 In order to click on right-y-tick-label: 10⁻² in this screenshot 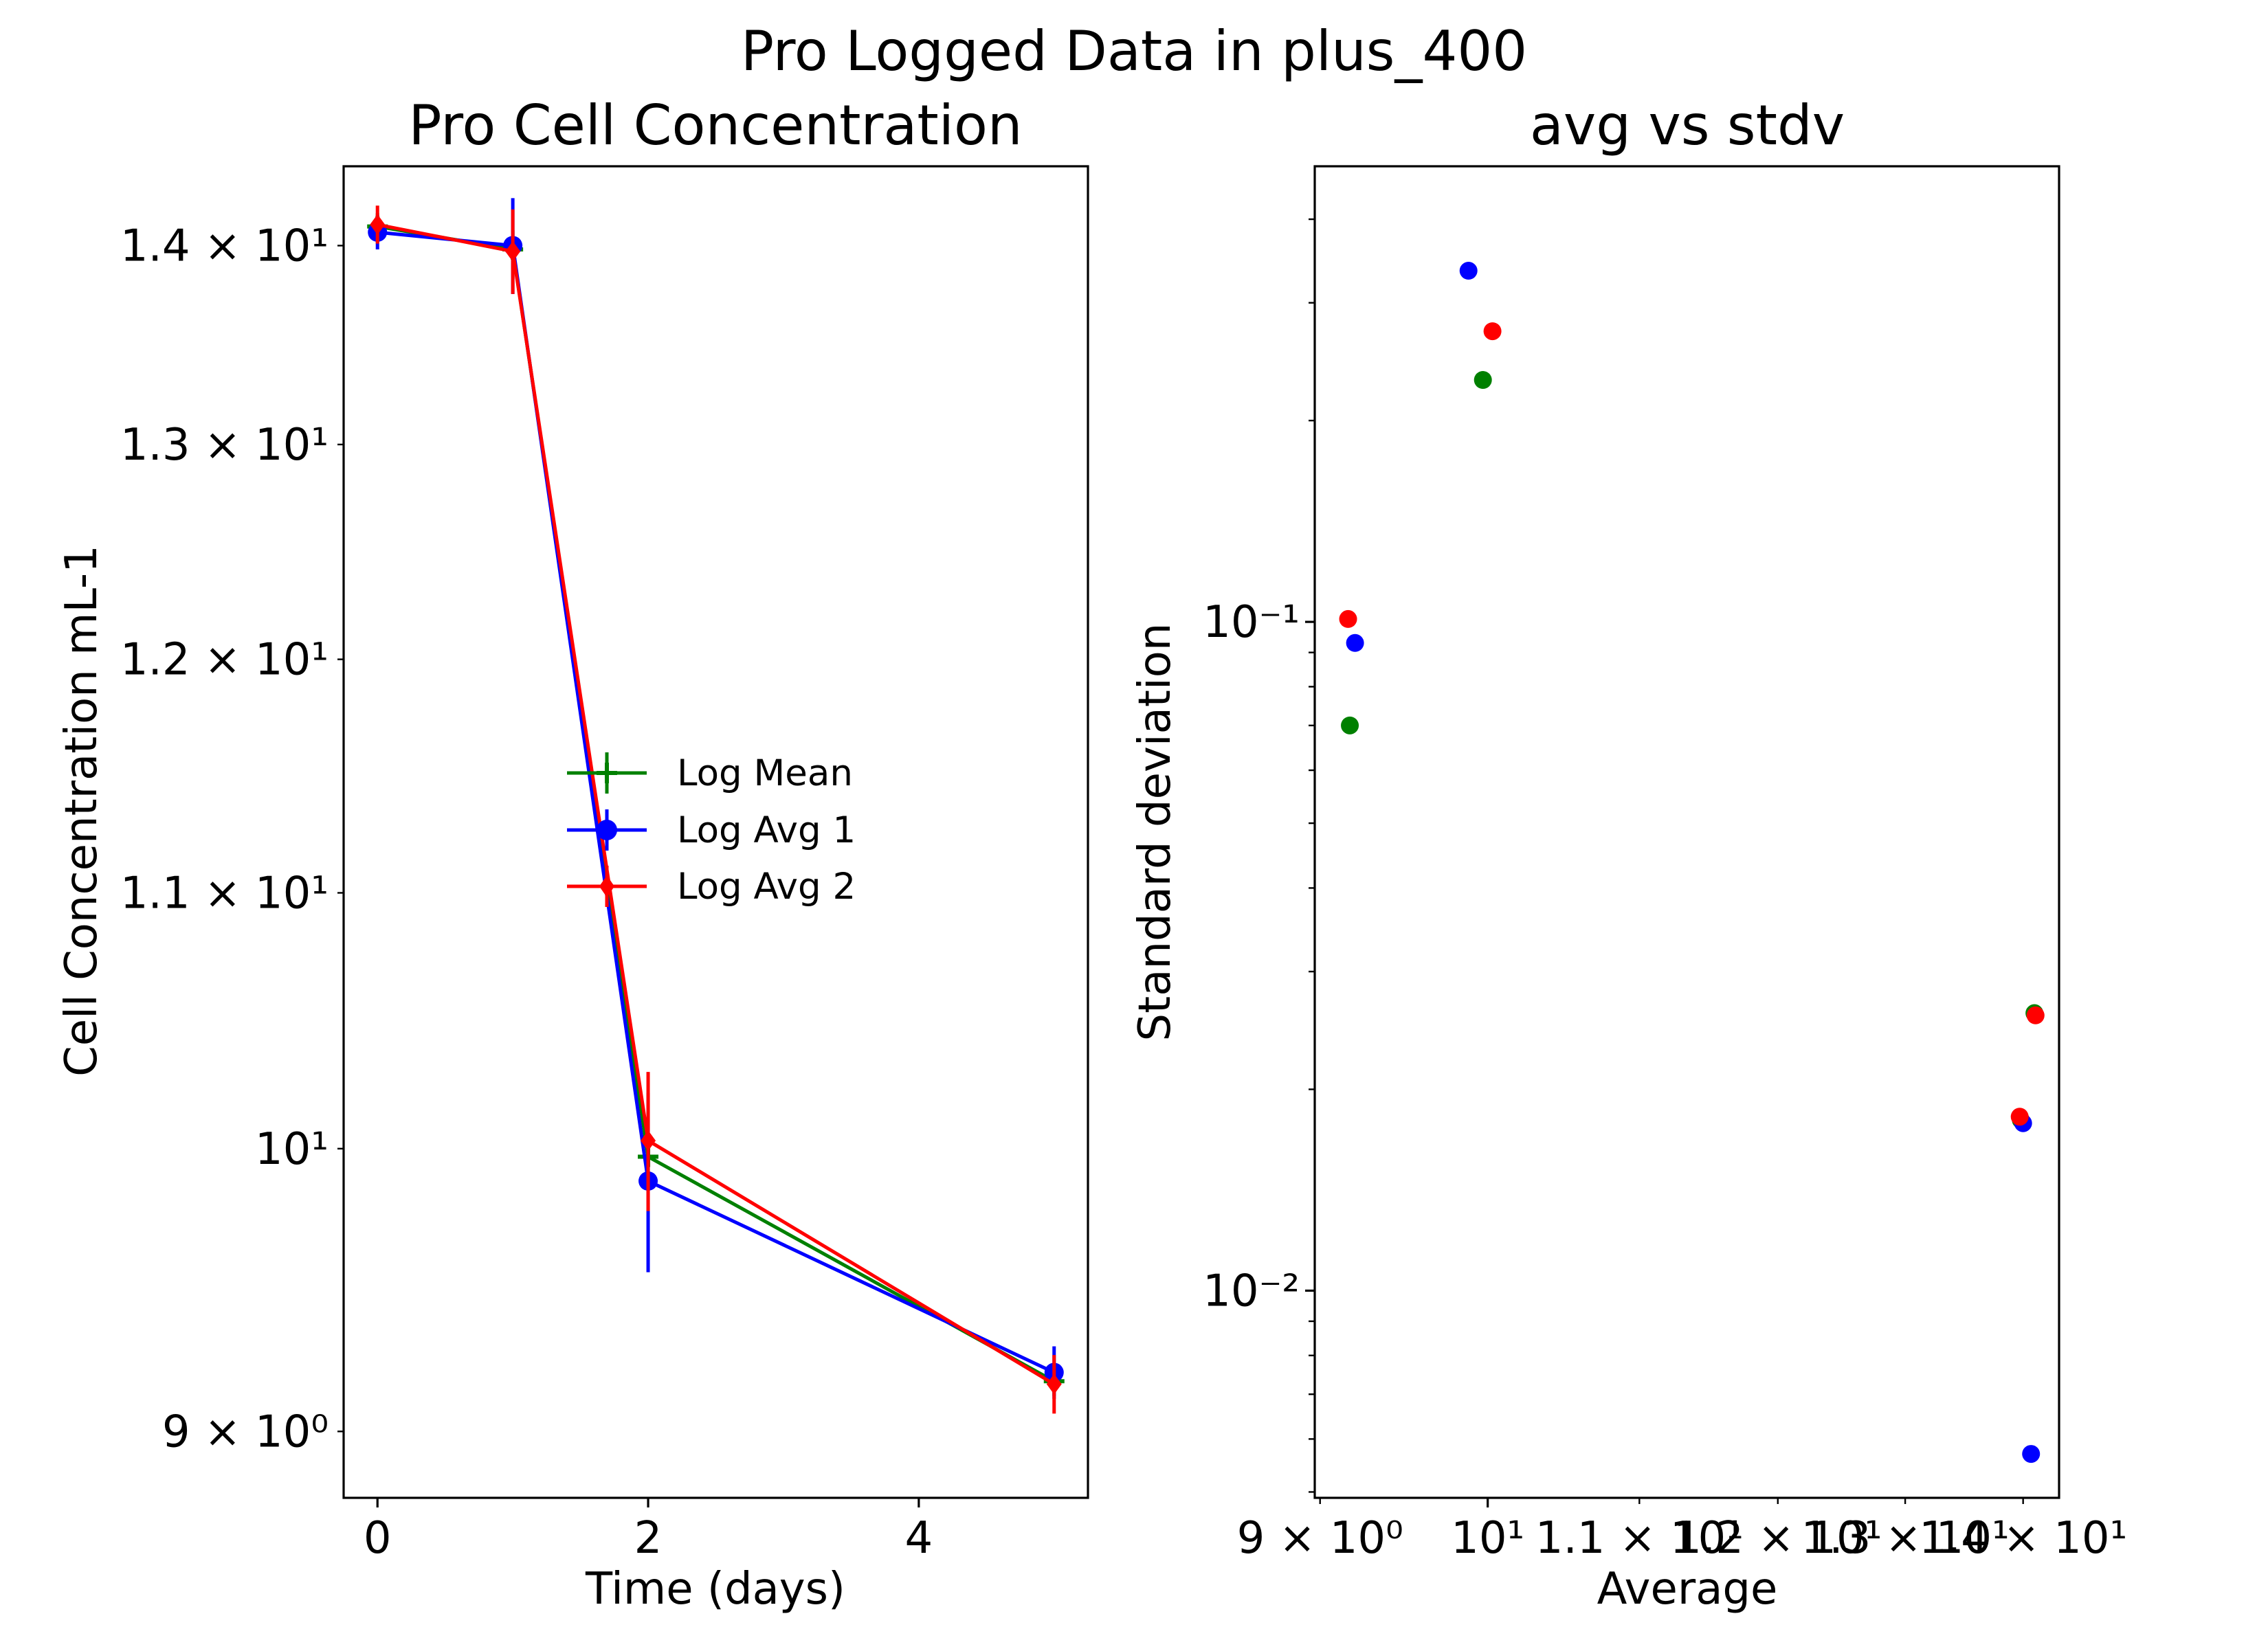, I will do `click(1251, 1291)`.